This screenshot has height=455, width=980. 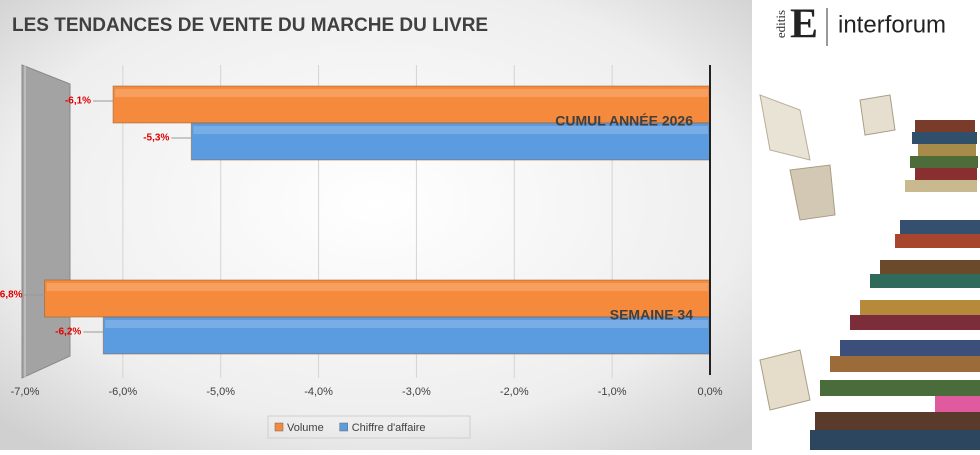 I want to click on x-tick-label: 0,0%, so click(x=709, y=392).